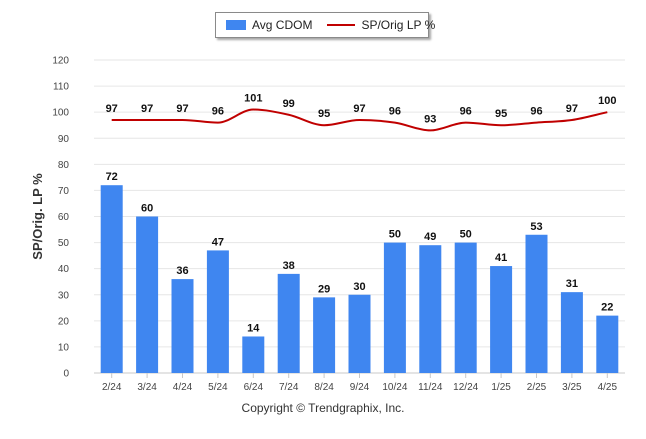  I want to click on x-tick-label: 12/24, so click(465, 387).